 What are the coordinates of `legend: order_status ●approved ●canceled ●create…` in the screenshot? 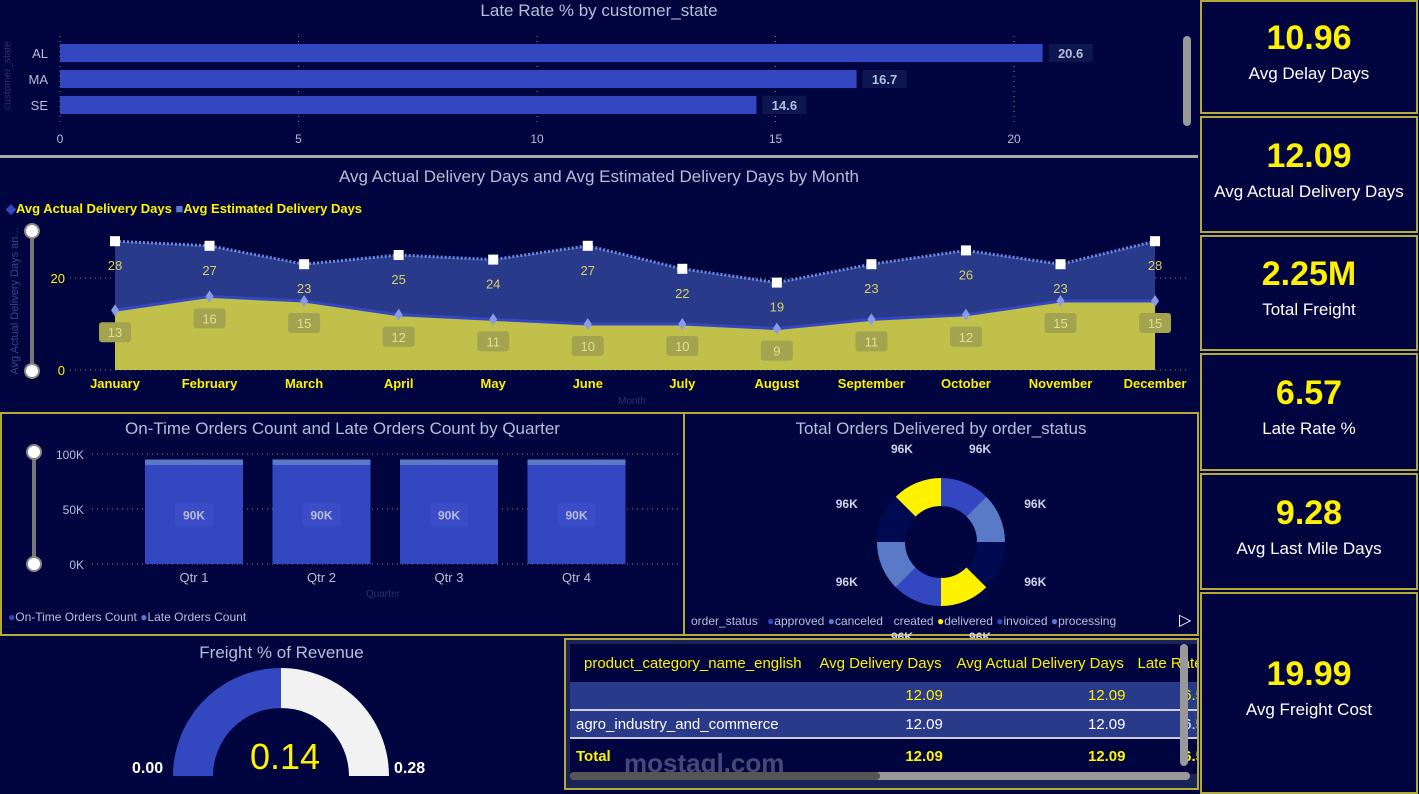 It's located at (904, 621).